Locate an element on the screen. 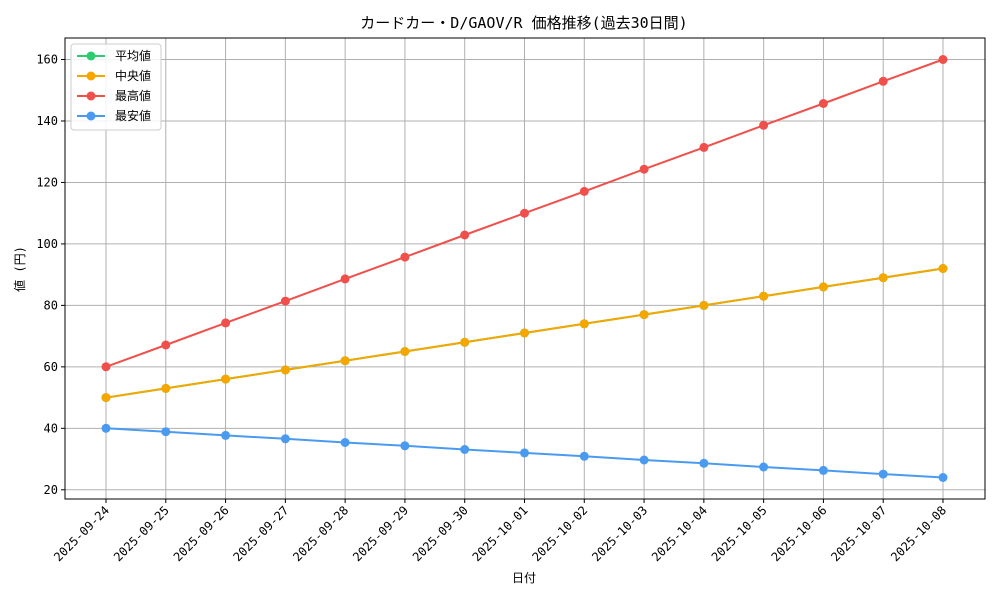  y-tick-label: 120 is located at coordinates (47, 182).